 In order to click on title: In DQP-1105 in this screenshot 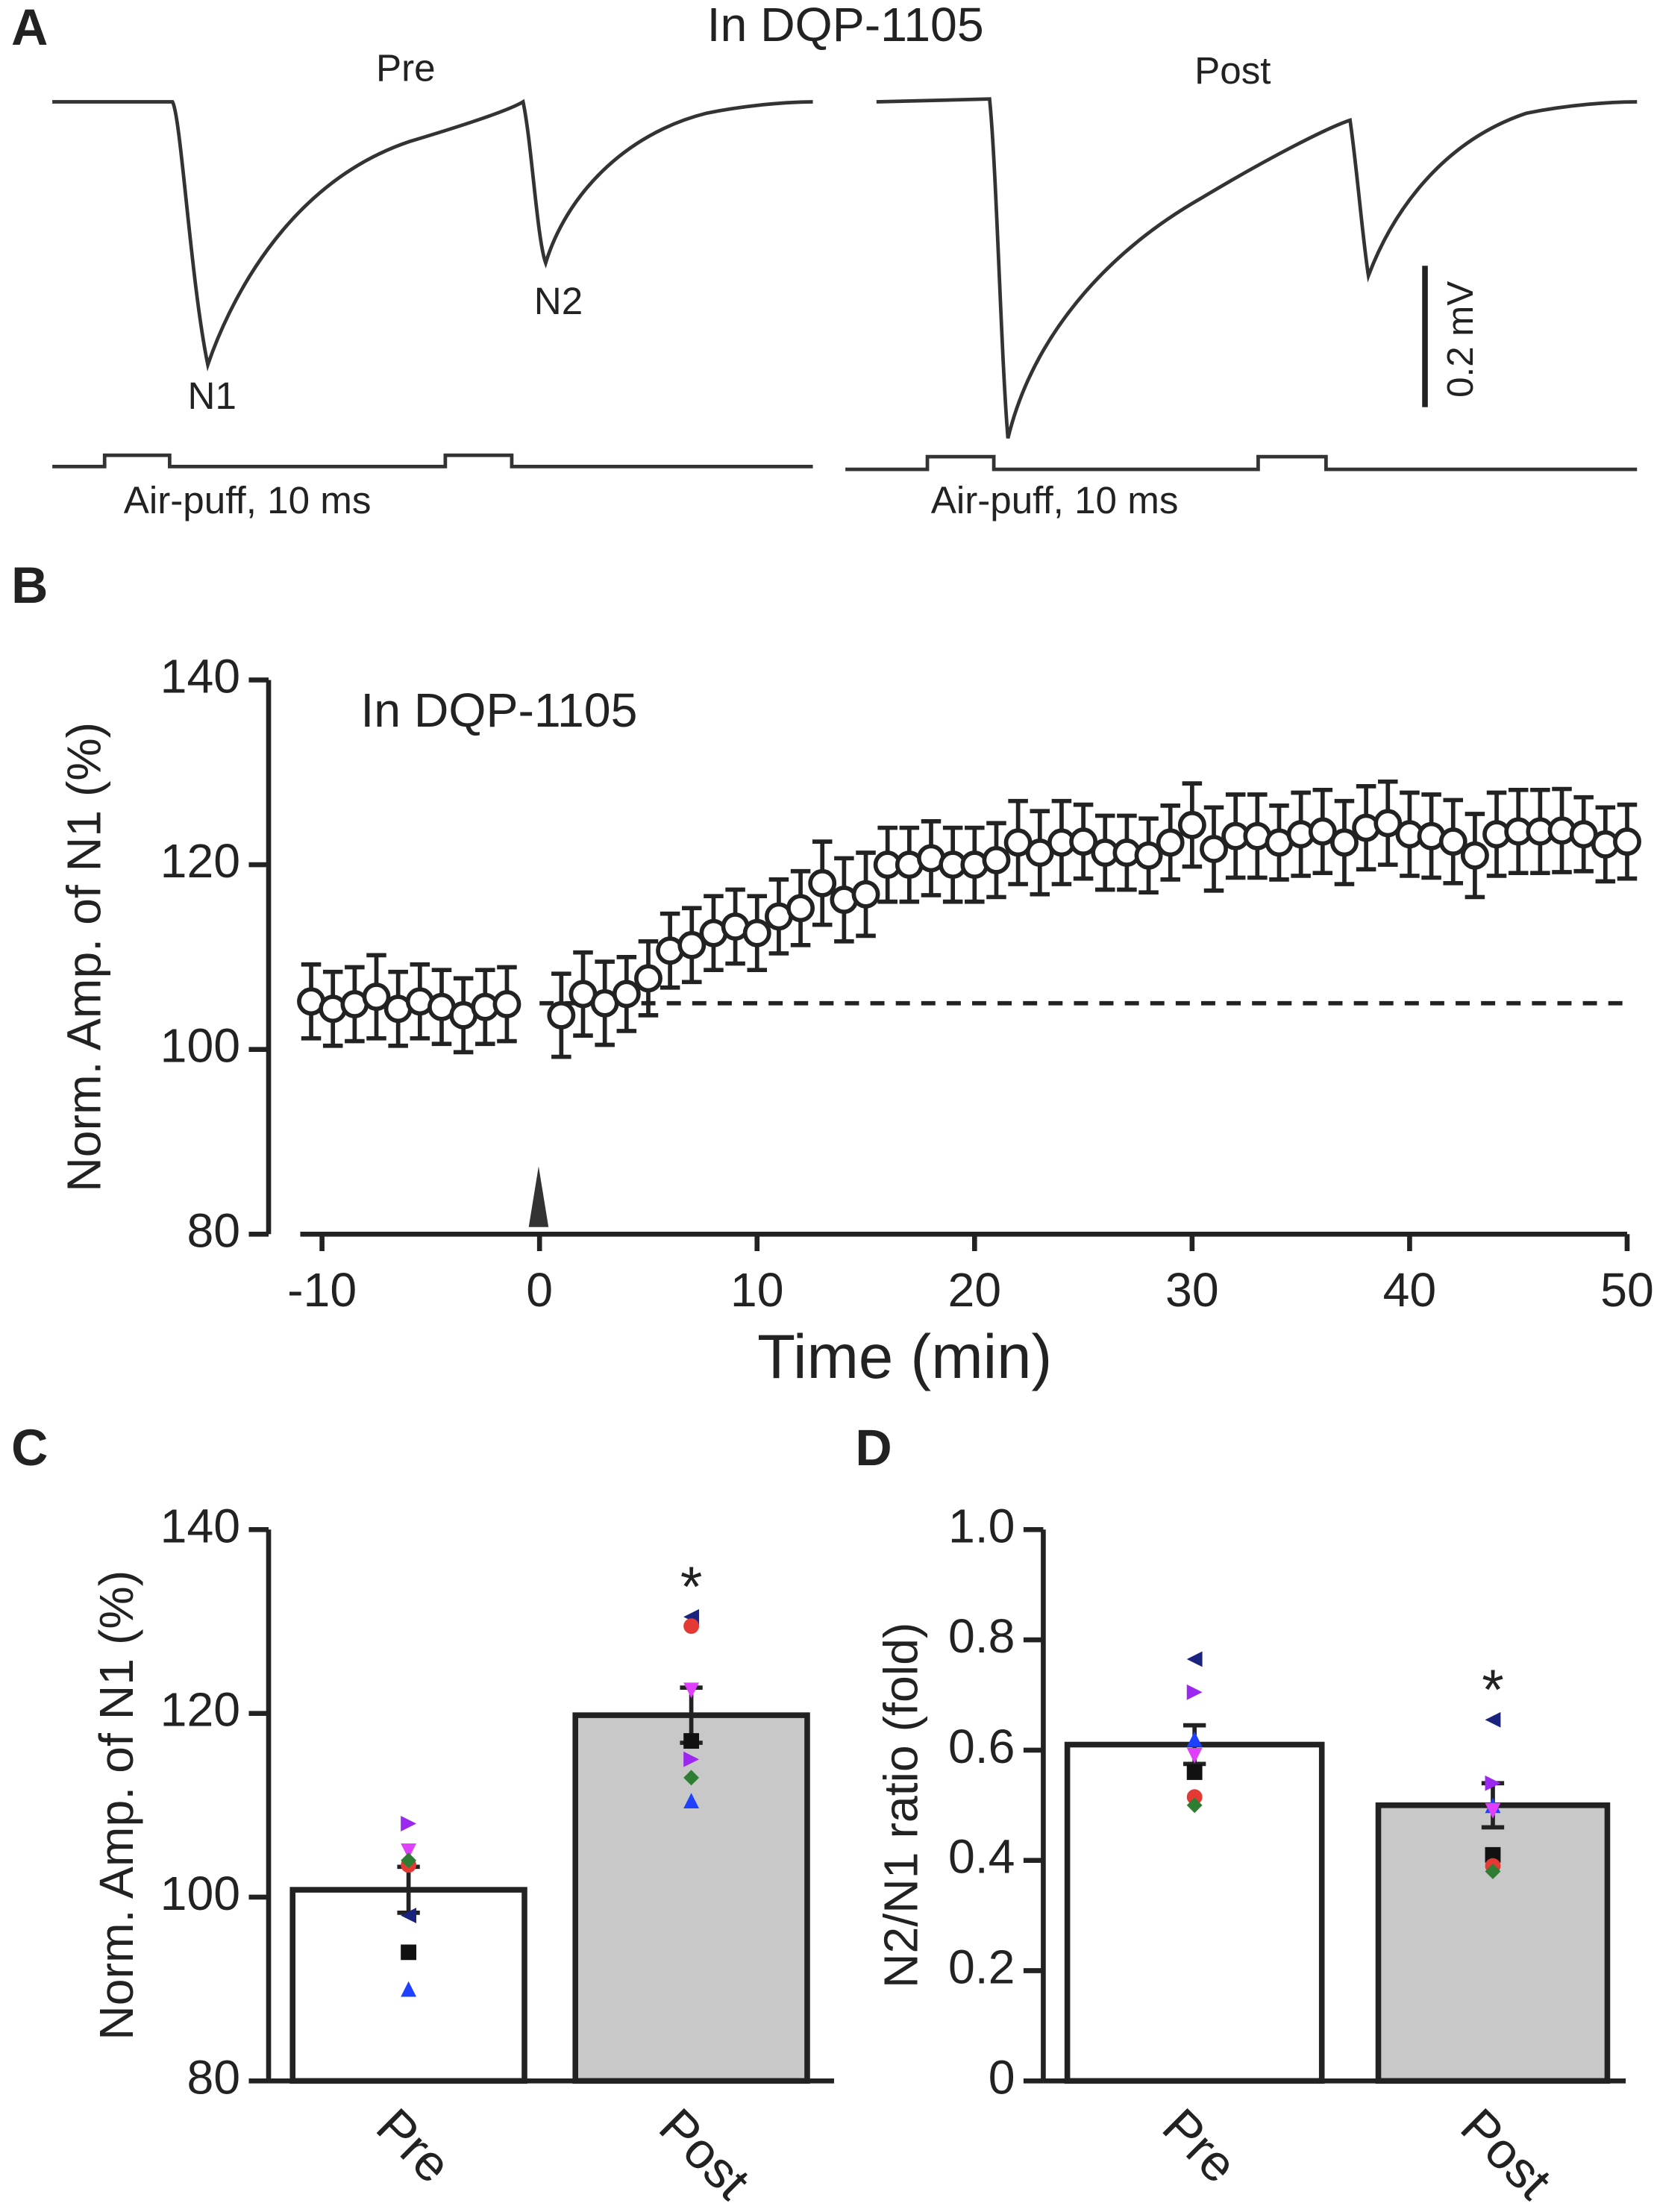, I will do `click(845, 25)`.